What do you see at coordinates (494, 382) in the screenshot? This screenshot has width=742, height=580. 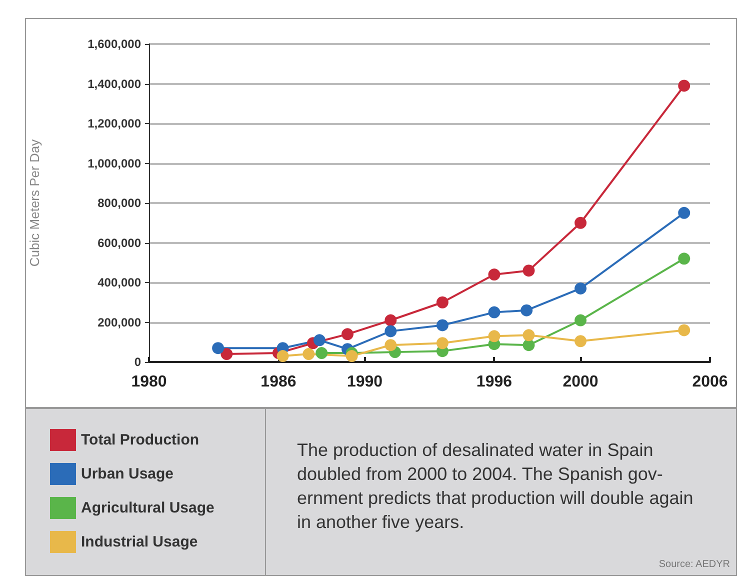 I see `x-tick-label: 1996` at bounding box center [494, 382].